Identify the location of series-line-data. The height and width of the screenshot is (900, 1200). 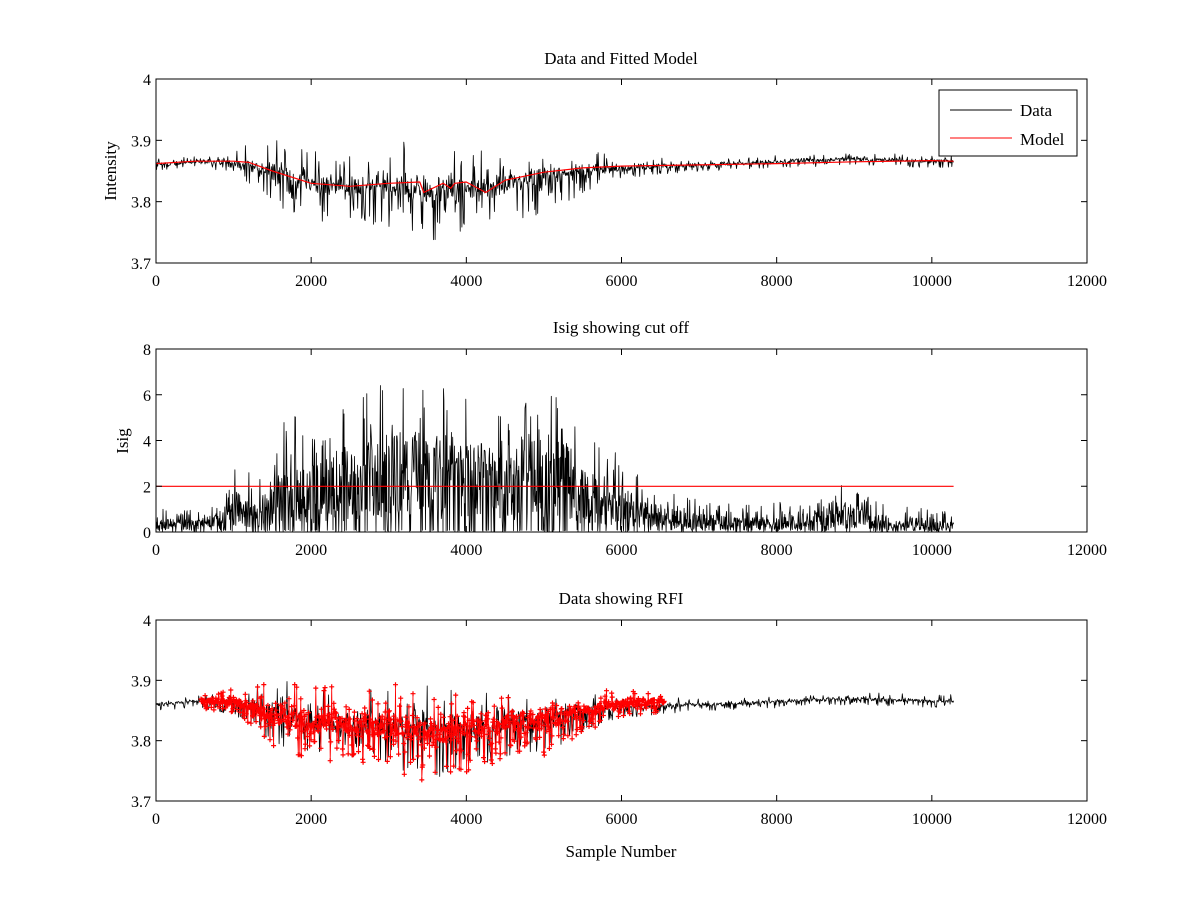
(554, 190).